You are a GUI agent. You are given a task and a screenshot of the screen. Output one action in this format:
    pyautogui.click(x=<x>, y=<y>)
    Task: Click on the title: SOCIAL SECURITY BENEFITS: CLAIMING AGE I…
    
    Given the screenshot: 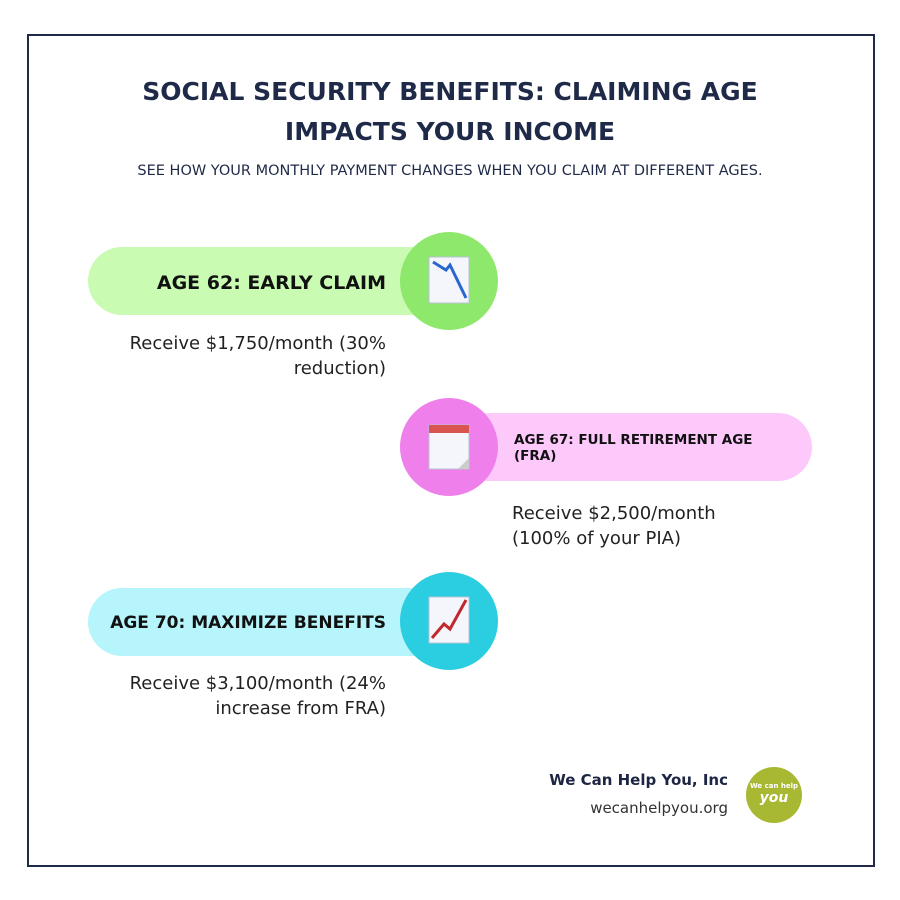 What is the action you would take?
    pyautogui.click(x=450, y=111)
    